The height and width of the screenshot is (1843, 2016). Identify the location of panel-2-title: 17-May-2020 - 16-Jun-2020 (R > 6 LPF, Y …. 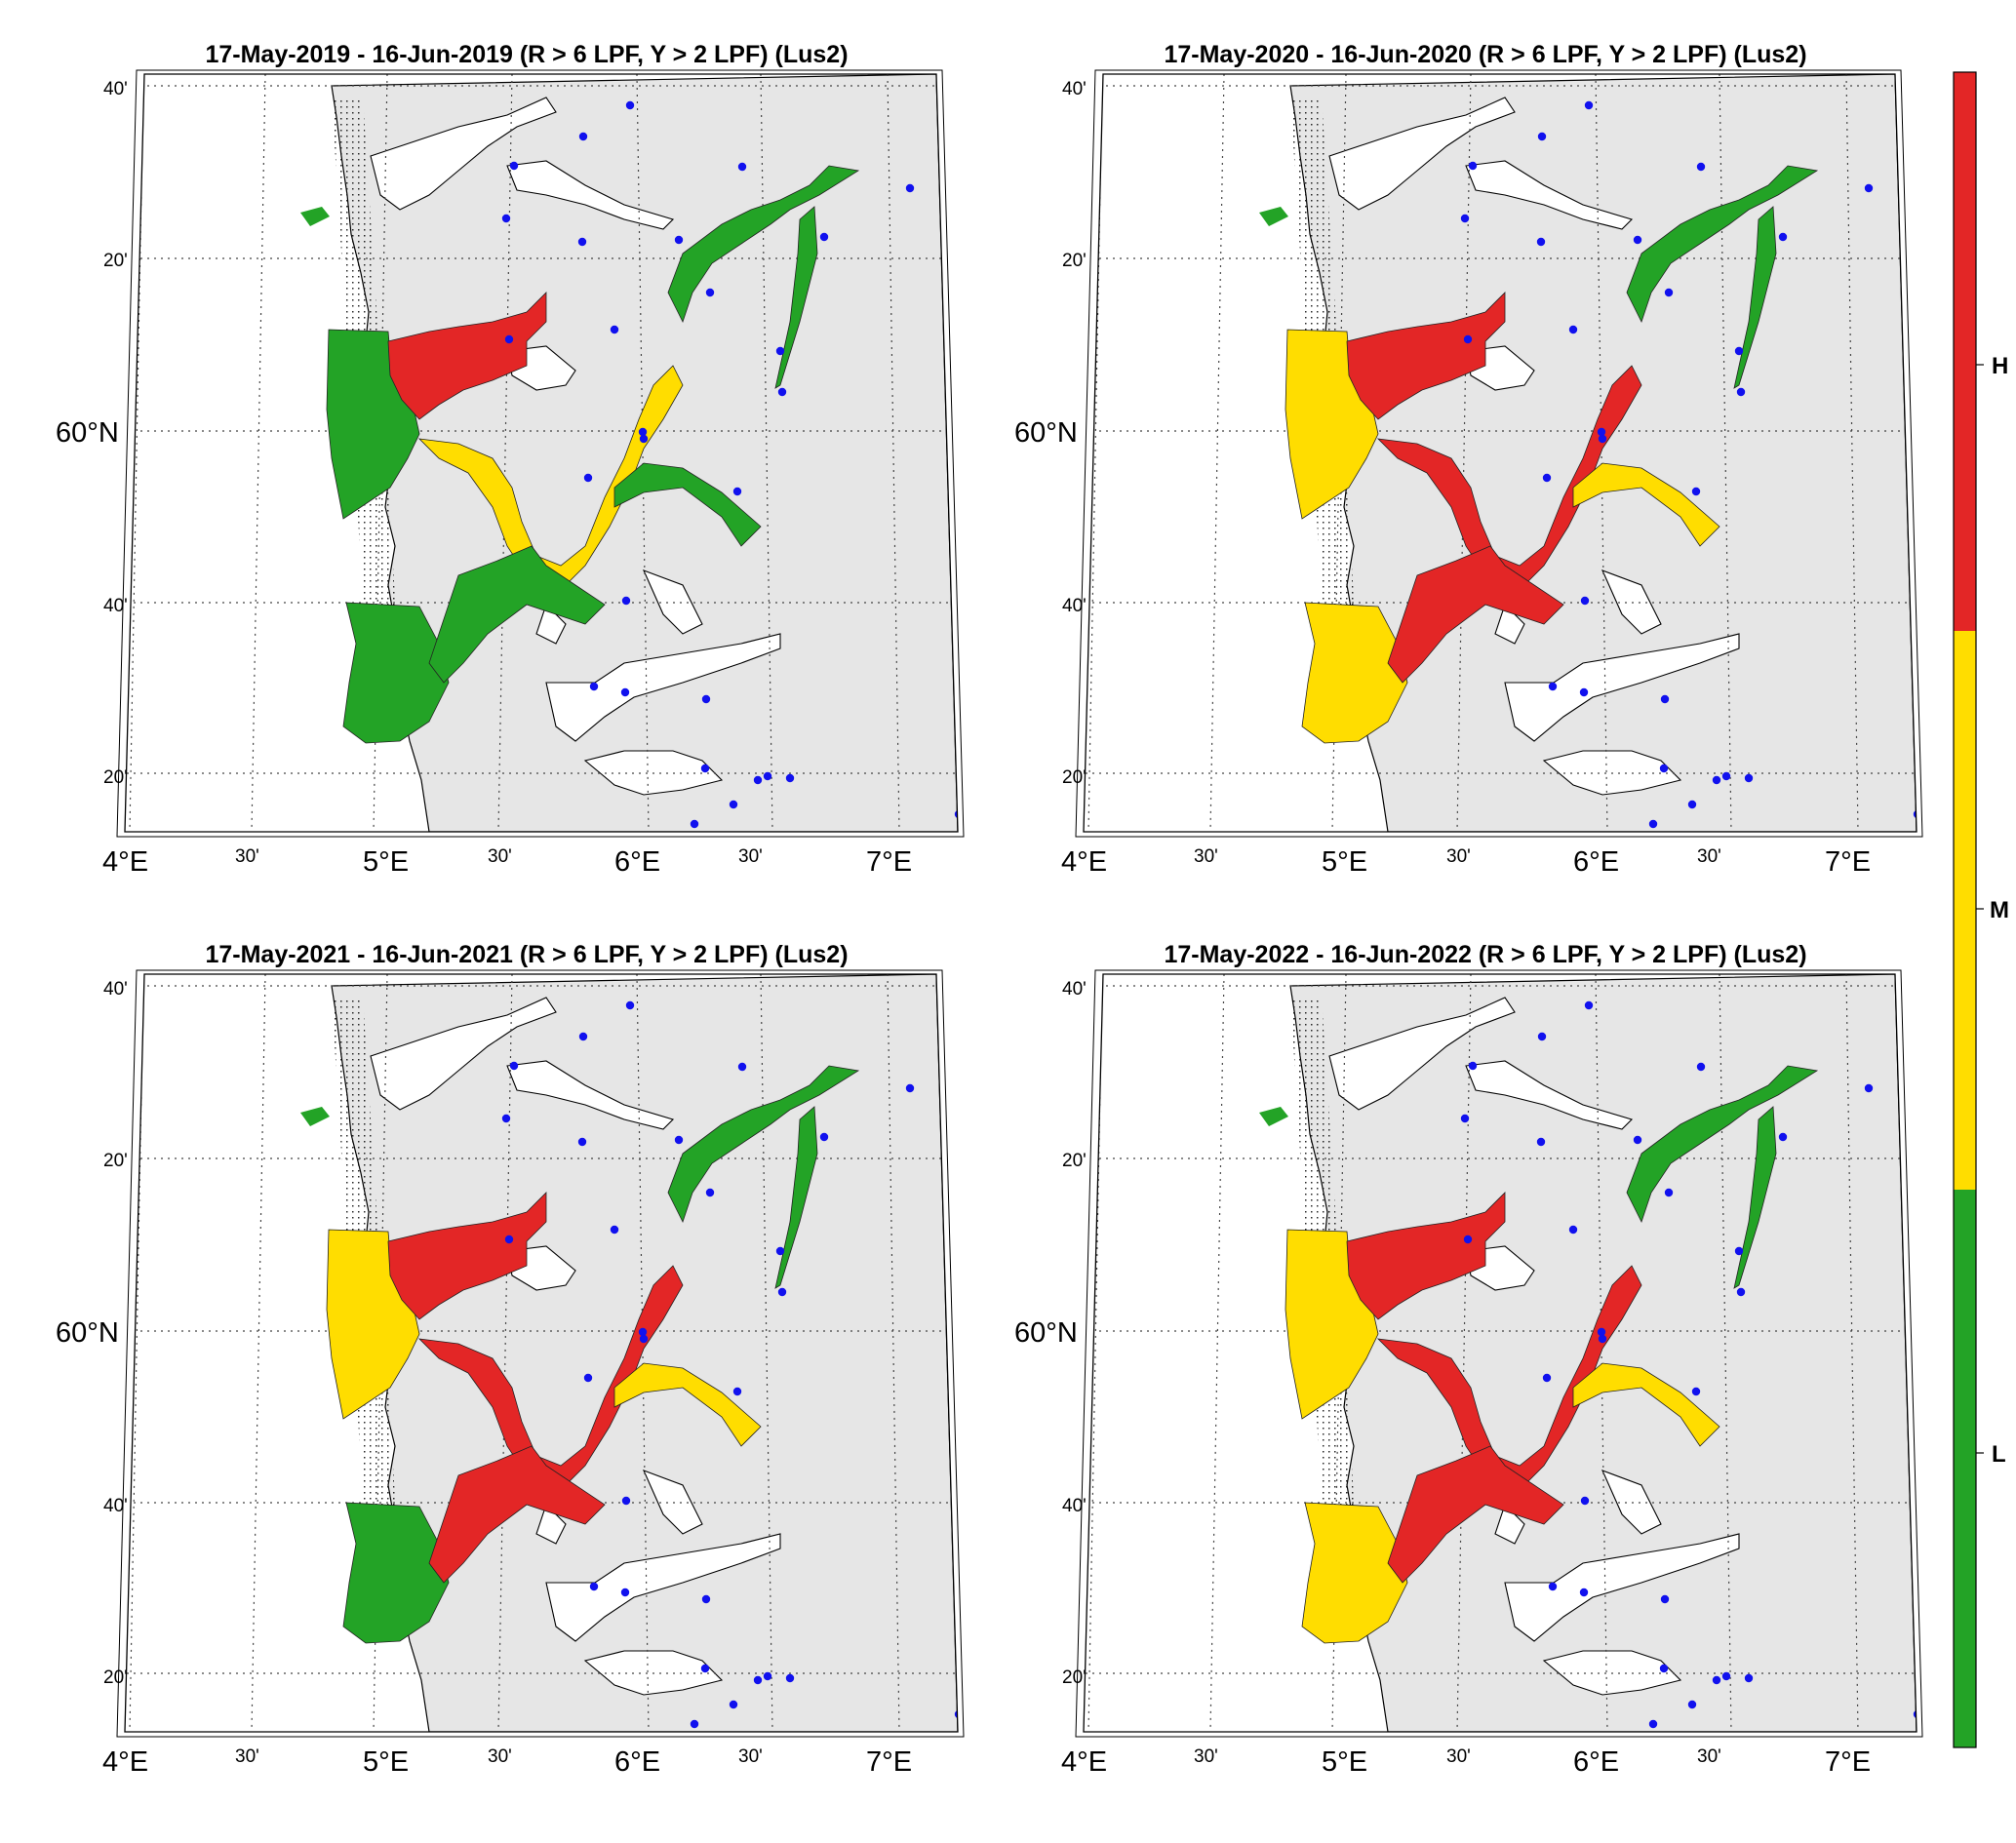
(1485, 54).